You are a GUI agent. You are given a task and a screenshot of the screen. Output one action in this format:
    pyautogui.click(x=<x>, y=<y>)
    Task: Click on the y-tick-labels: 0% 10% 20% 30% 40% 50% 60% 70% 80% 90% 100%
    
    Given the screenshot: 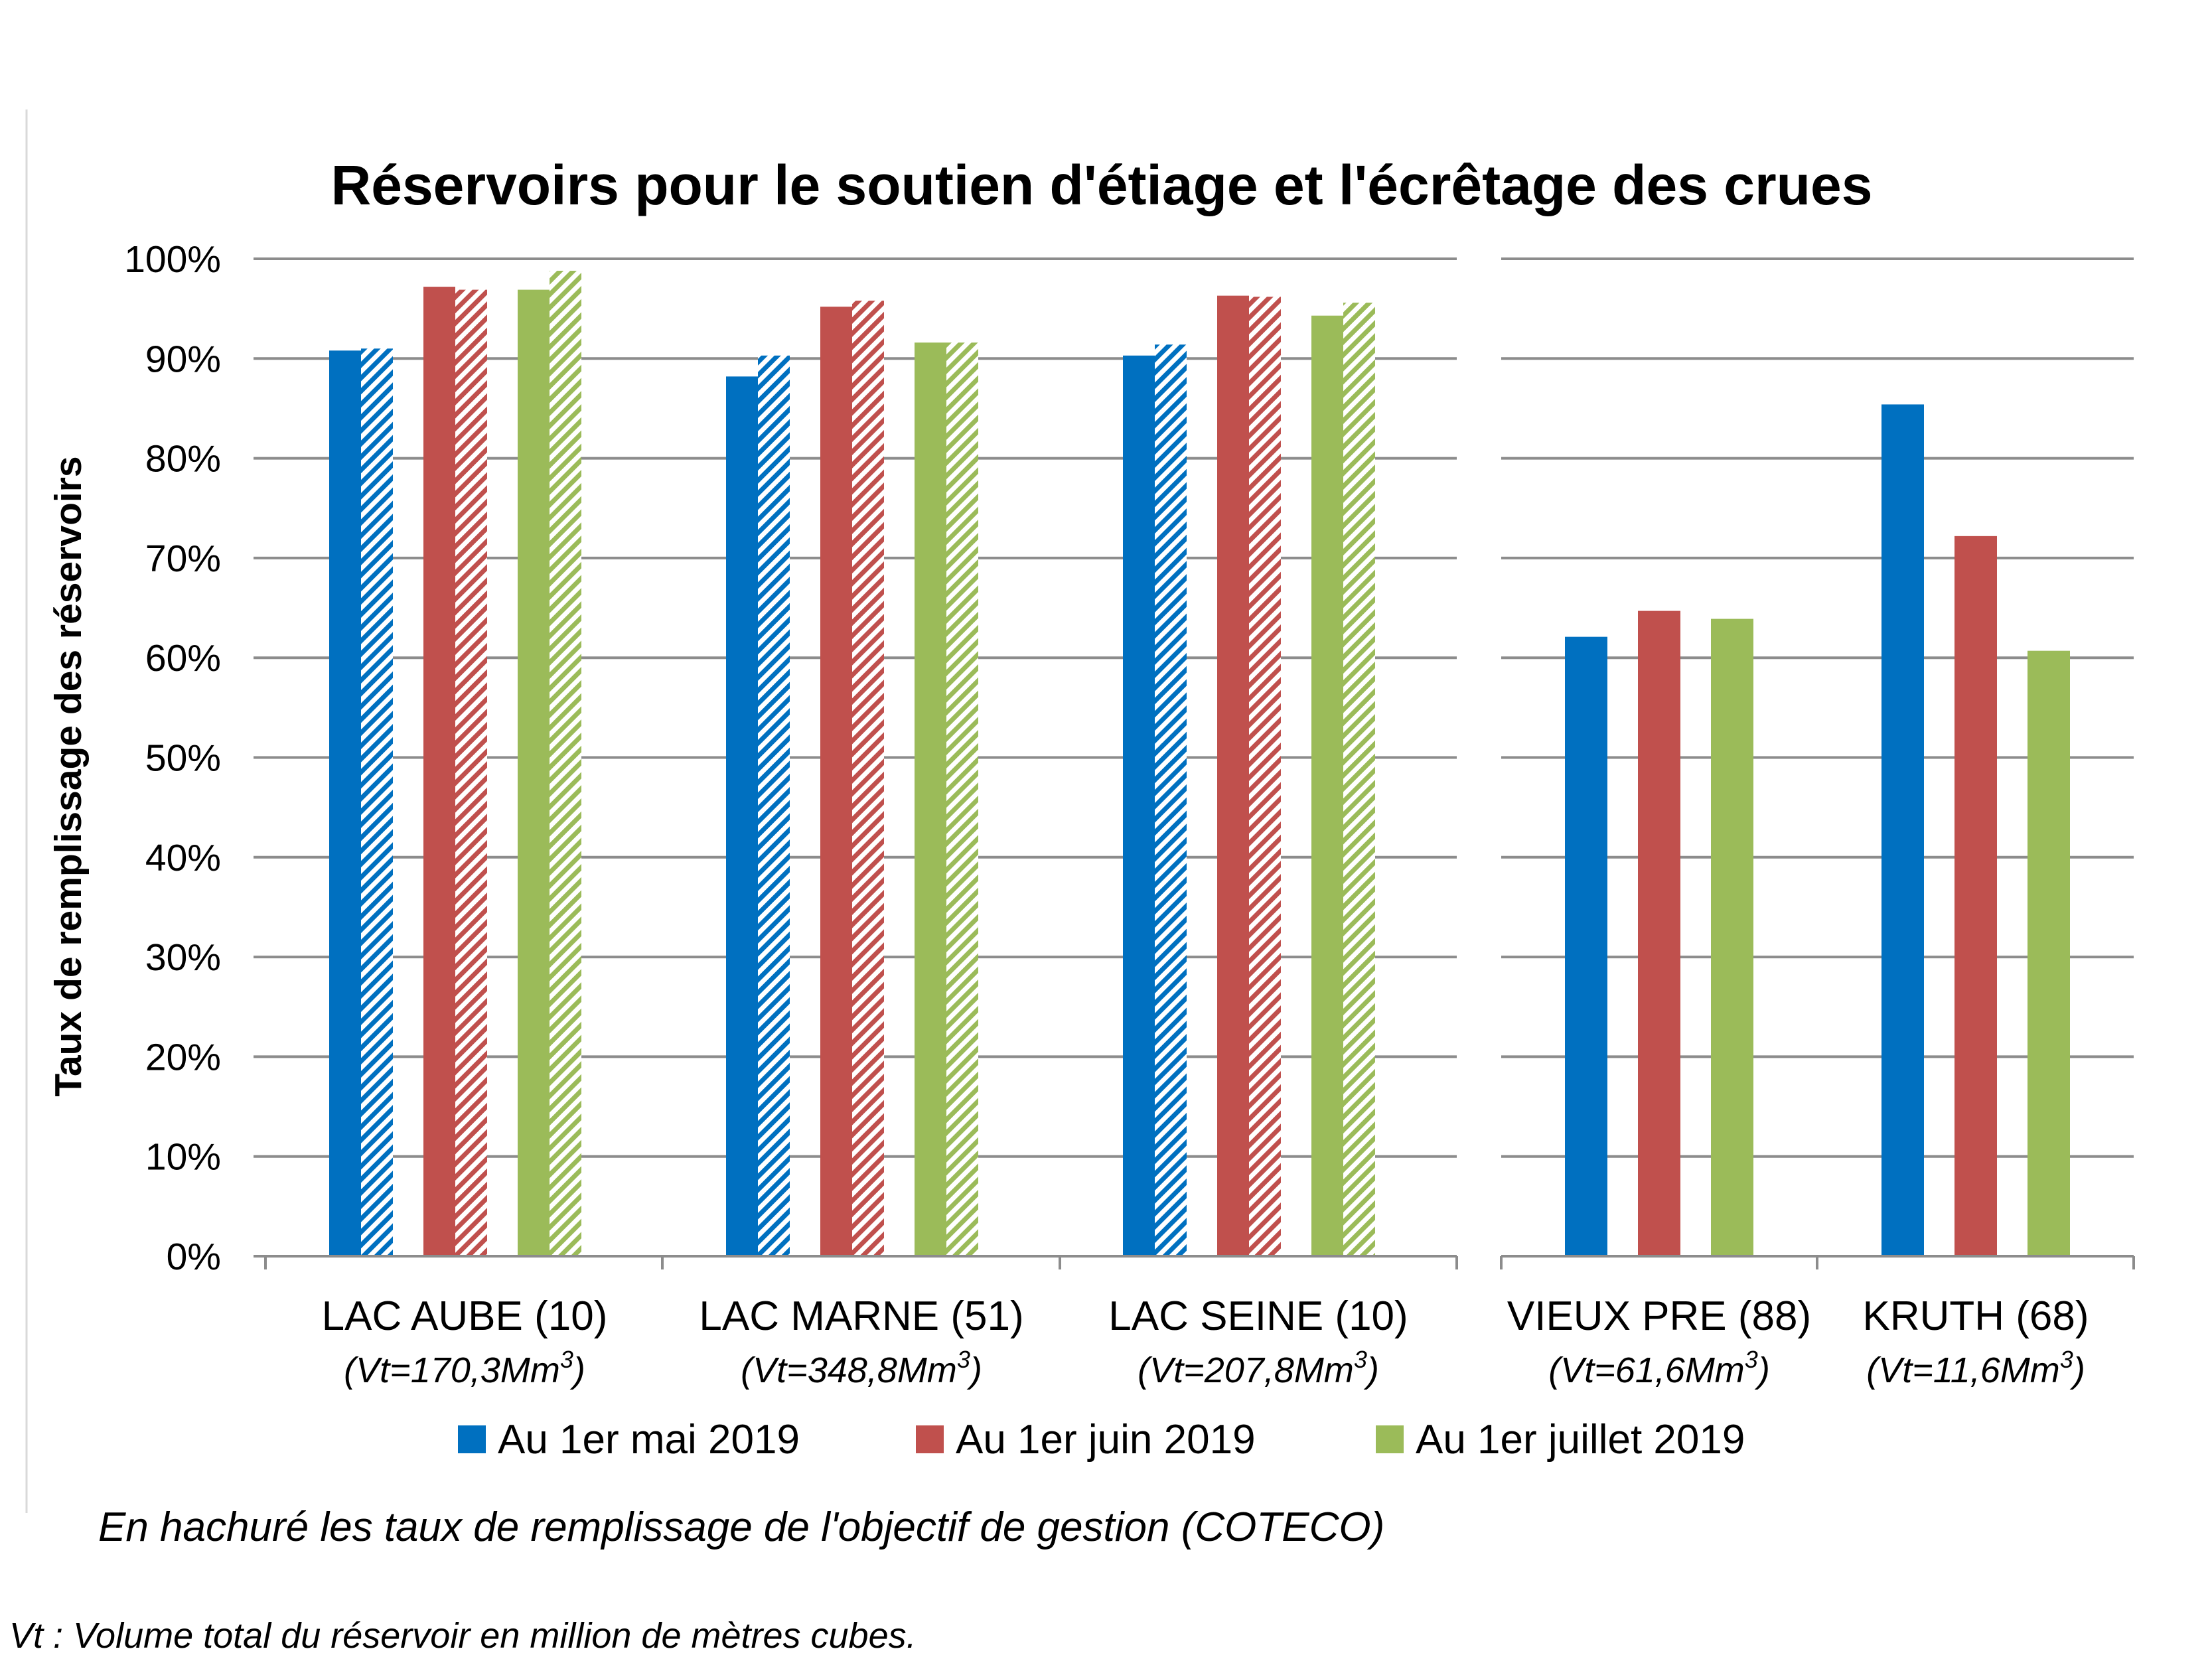 What is the action you would take?
    pyautogui.click(x=173, y=758)
    